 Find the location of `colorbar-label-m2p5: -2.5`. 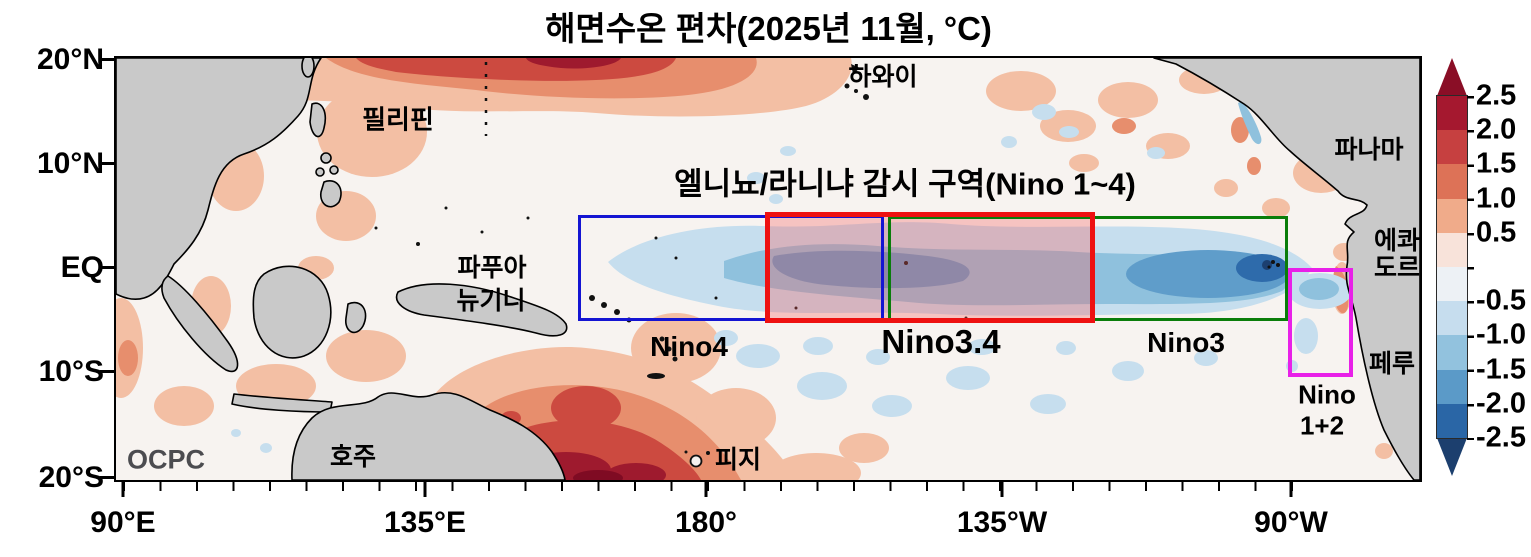

colorbar-label-m2p5: -2.5 is located at coordinates (1501, 437).